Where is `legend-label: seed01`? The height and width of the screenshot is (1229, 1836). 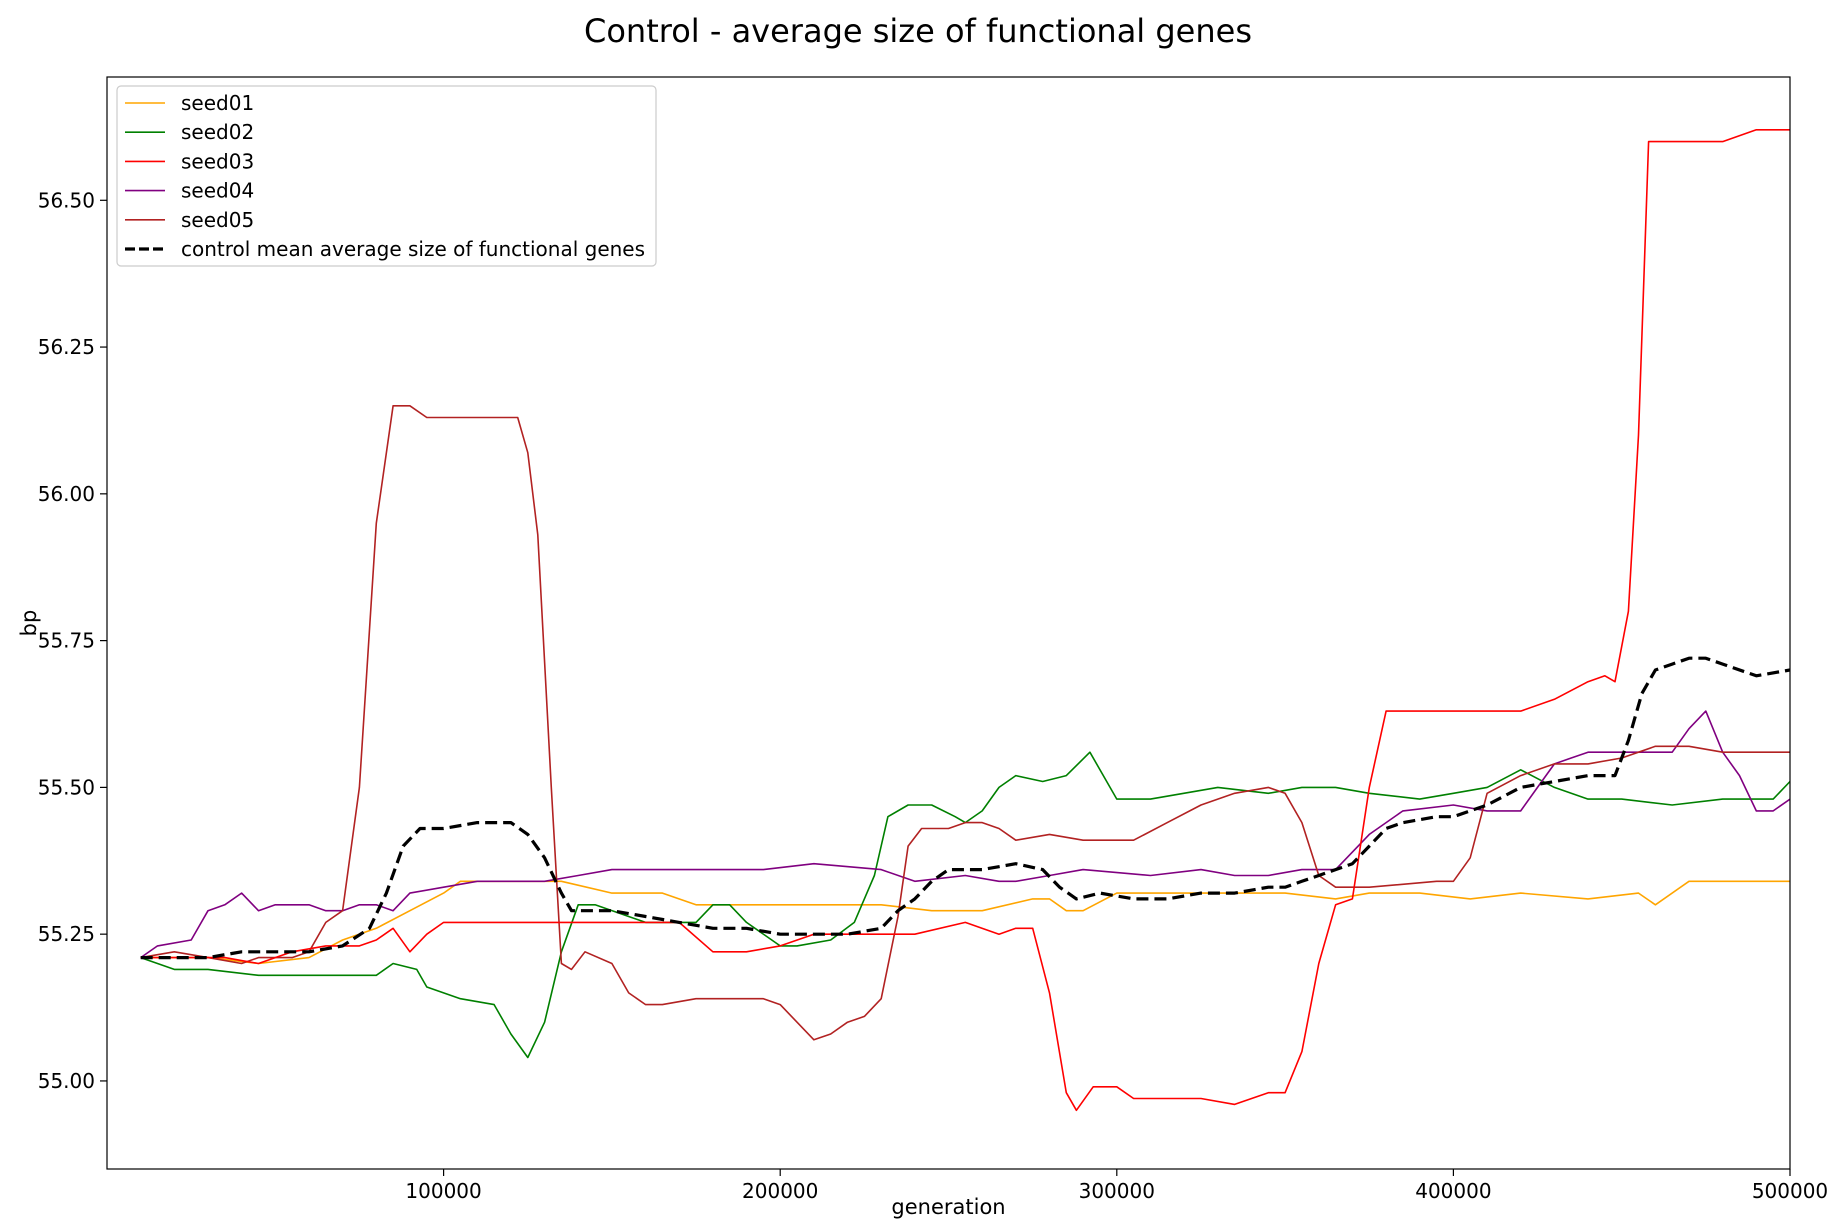 legend-label: seed01 is located at coordinates (217, 103).